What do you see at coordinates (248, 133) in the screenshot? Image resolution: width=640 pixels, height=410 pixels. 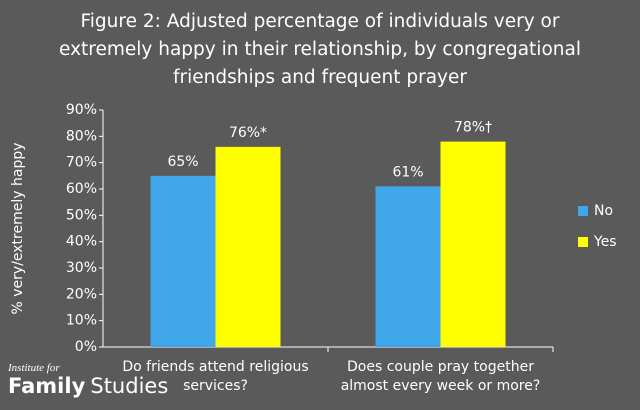 I see `value-label: 76%*` at bounding box center [248, 133].